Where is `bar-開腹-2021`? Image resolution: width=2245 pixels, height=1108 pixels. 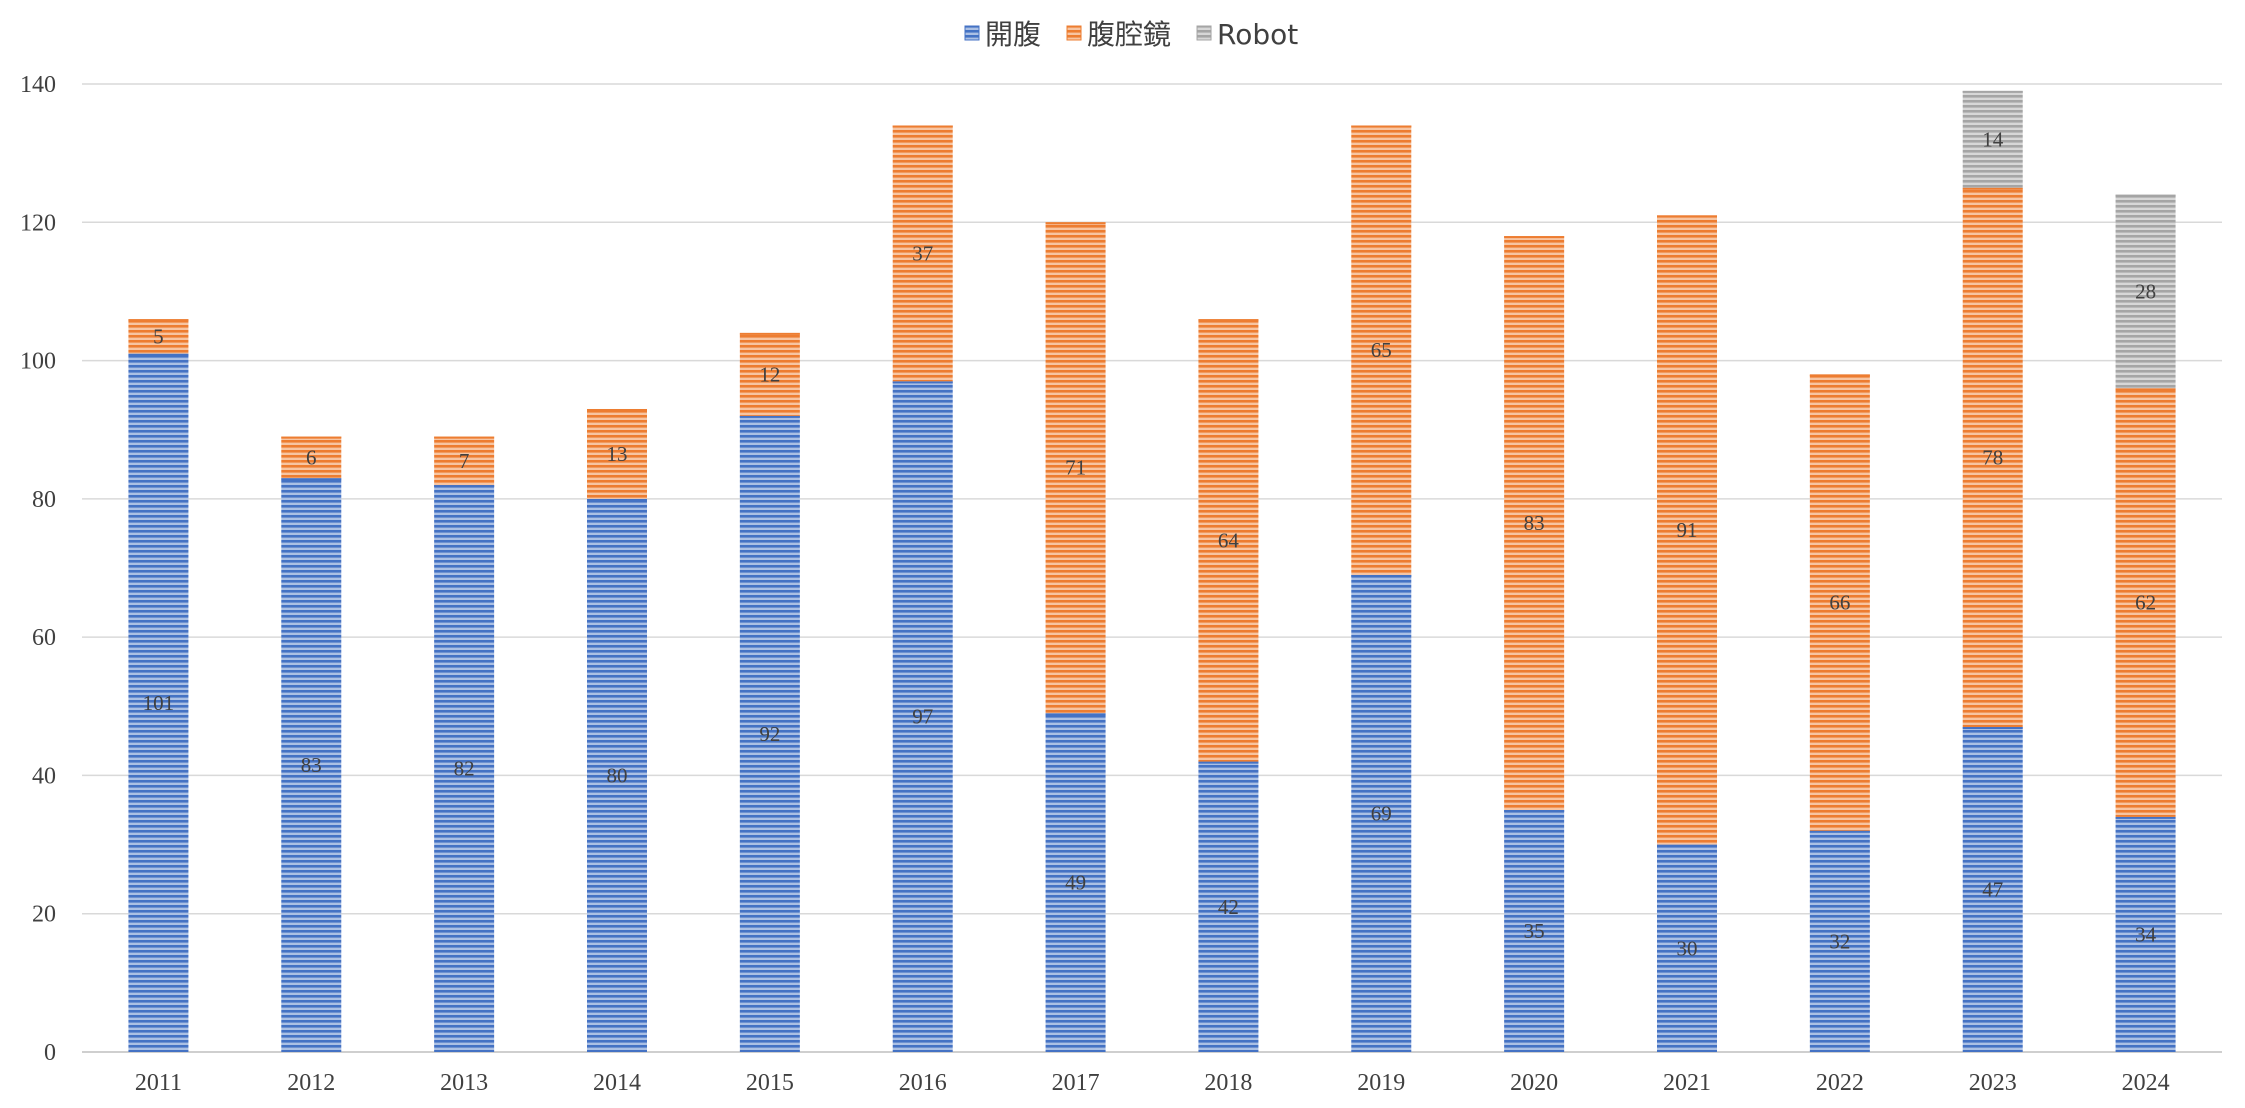 bar-開腹-2021 is located at coordinates (1687, 948).